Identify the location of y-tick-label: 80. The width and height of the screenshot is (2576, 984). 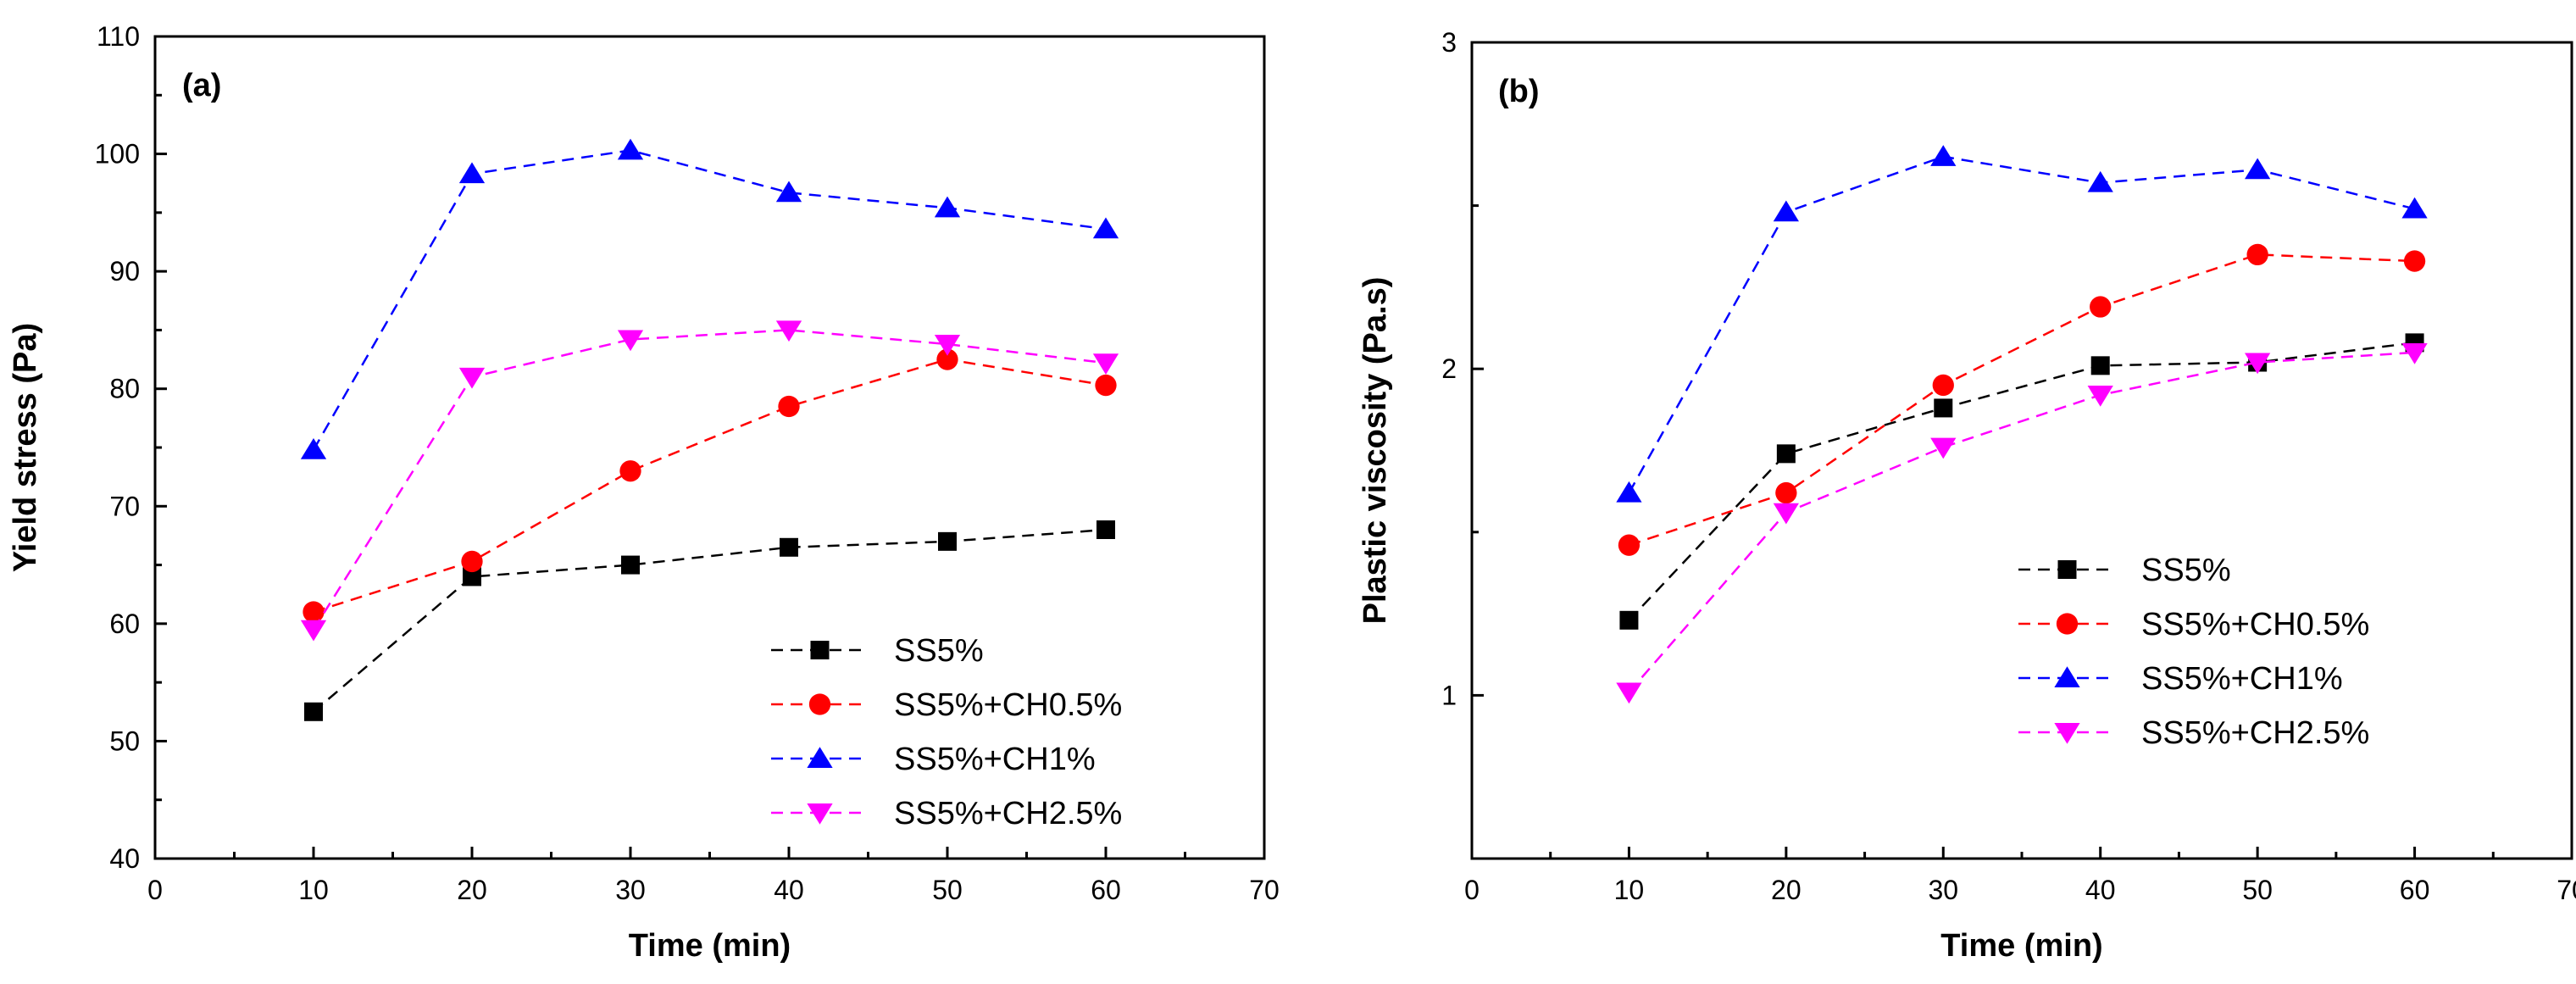
(124, 389).